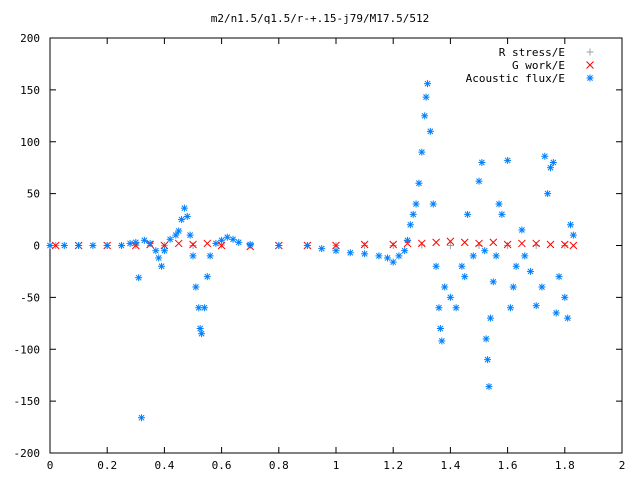 The width and height of the screenshot is (640, 480). I want to click on y-tick-label: 150, so click(30, 90).